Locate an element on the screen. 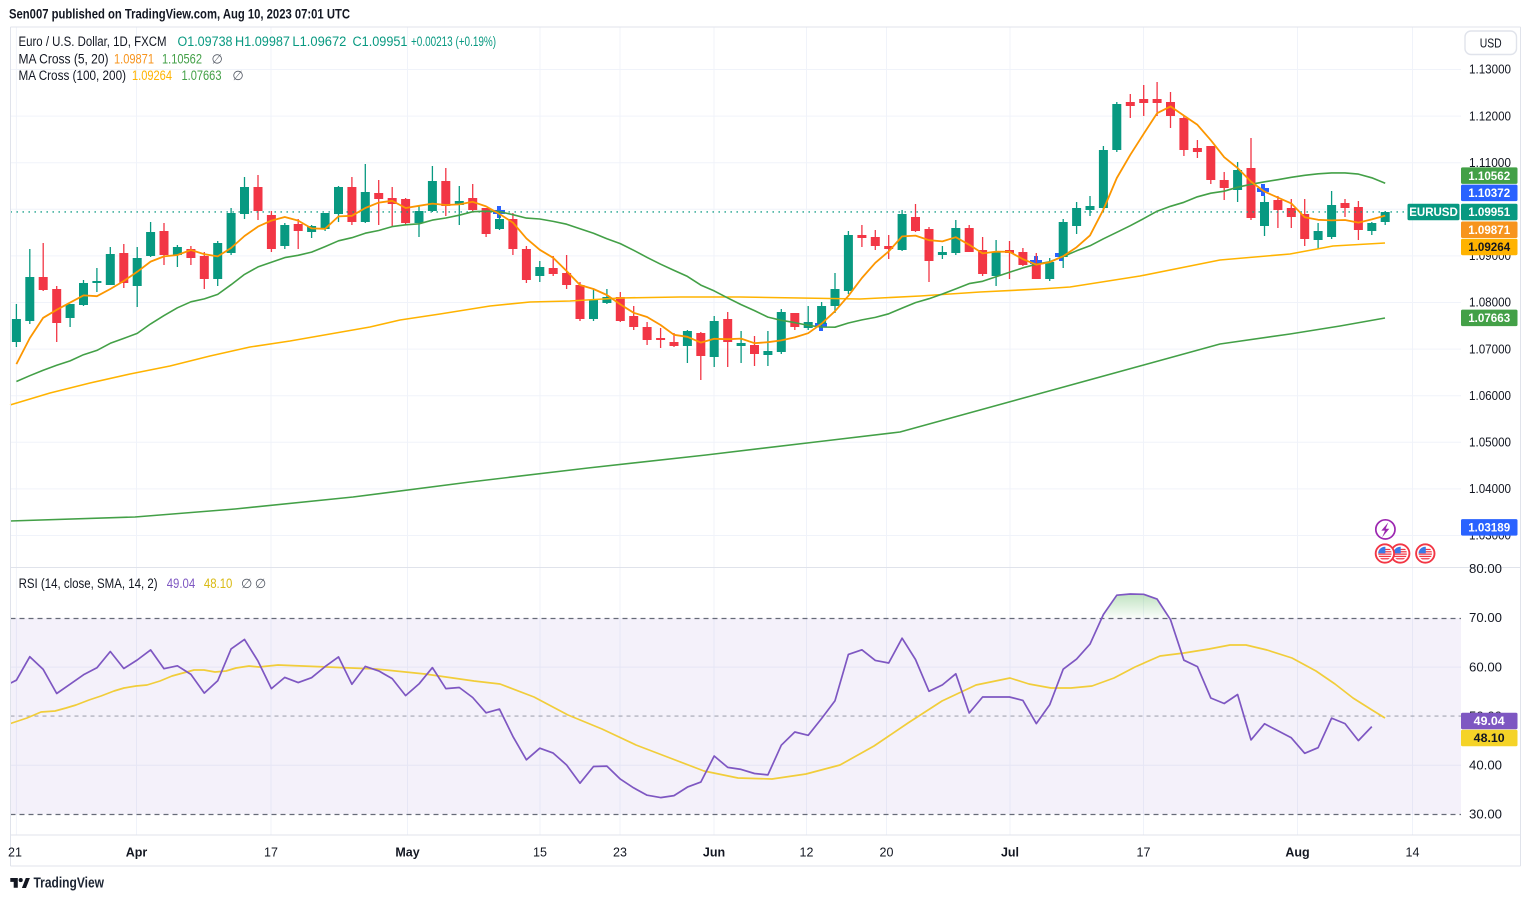  svg-text: TradingView is located at coordinates (69, 884).